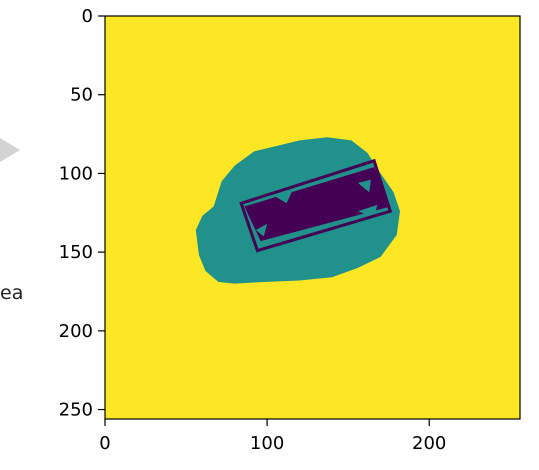 The width and height of the screenshot is (539, 470). I want to click on side-label: ea, so click(12, 293).